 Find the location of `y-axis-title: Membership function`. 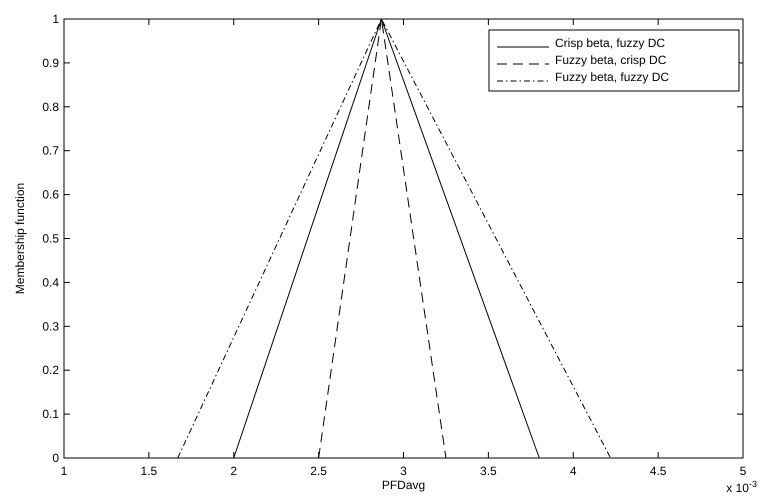

y-axis-title: Membership function is located at coordinates (20, 238).